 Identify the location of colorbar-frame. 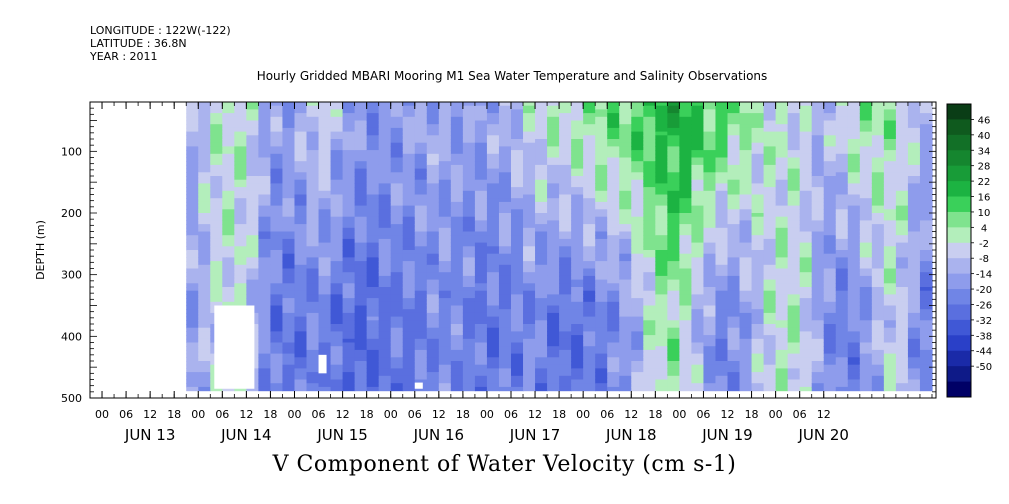
(959, 250).